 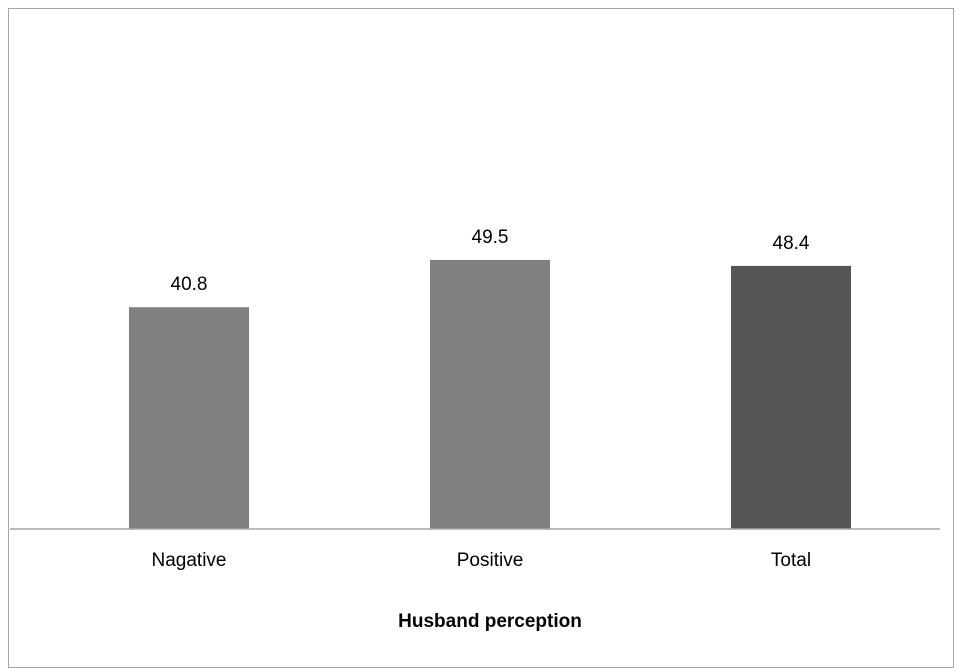 I want to click on x-axis-title: Husband perception, so click(x=490, y=621).